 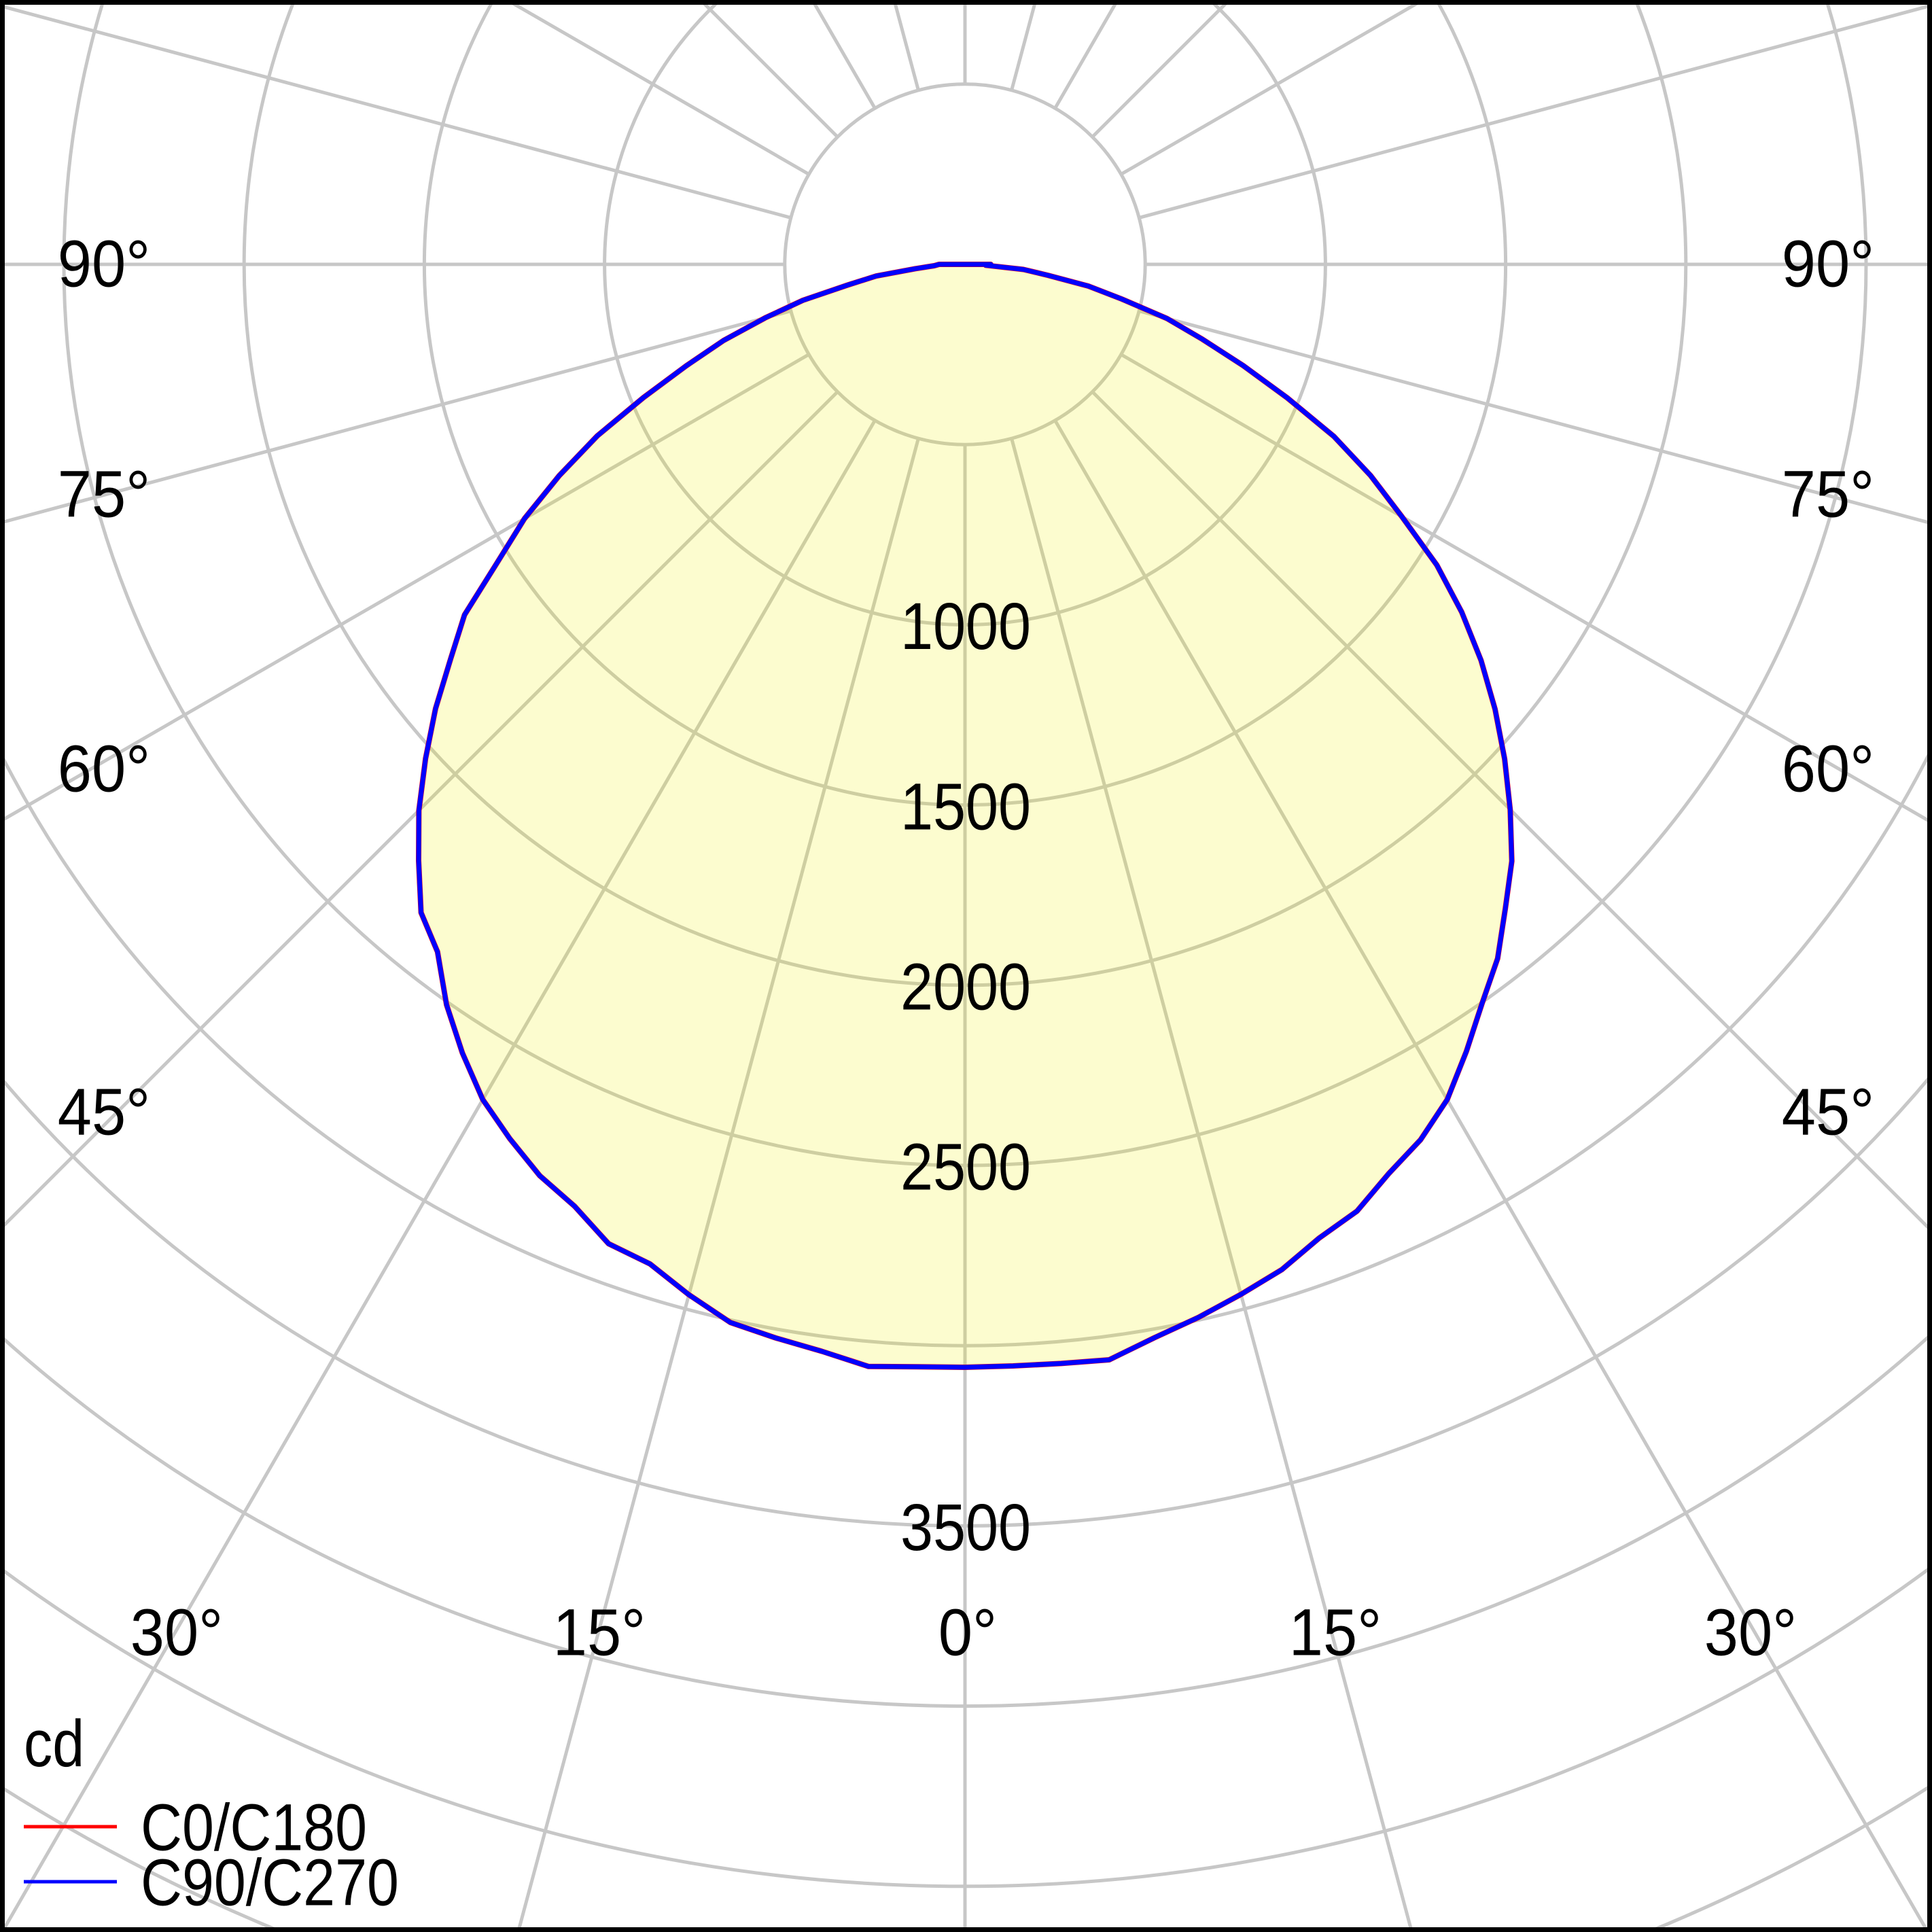 I want to click on svg-text: cd, so click(x=54, y=1744).